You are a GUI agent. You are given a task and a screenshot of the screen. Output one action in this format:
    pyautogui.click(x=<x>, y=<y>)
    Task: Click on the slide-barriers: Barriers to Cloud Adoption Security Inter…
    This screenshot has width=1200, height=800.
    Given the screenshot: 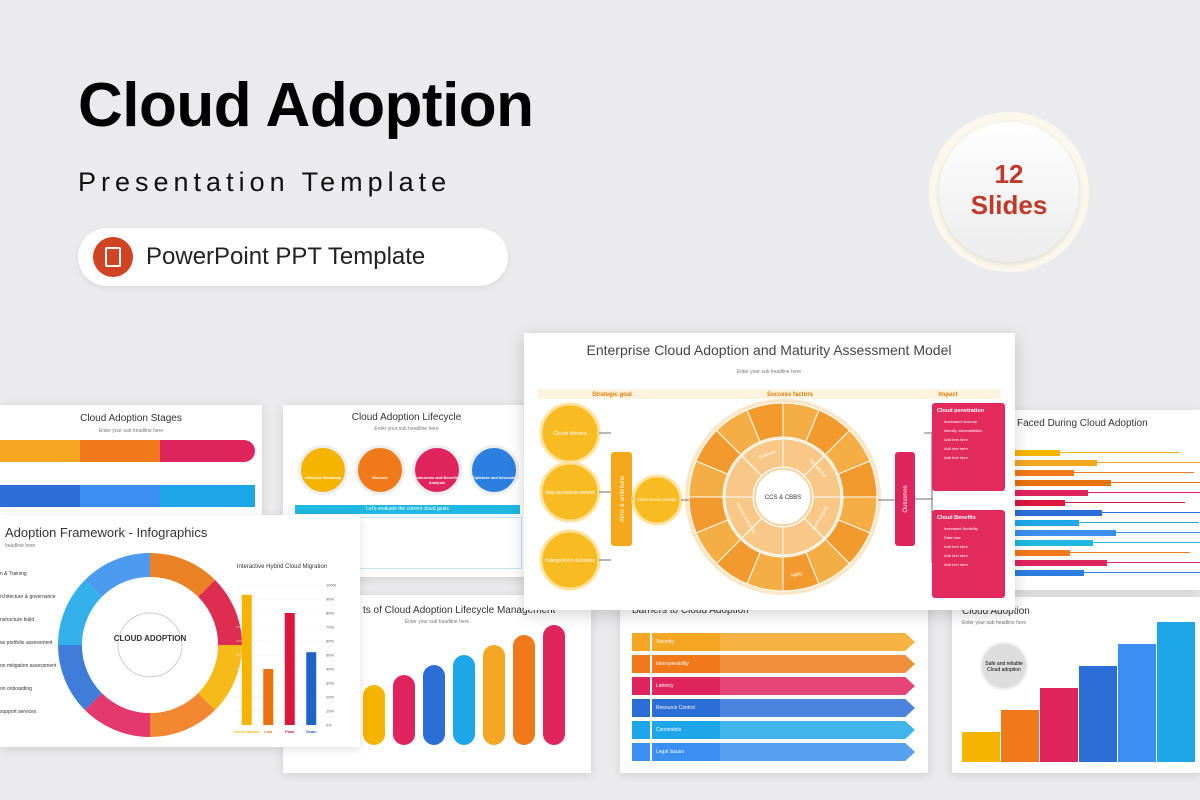 What is the action you would take?
    pyautogui.click(x=774, y=684)
    